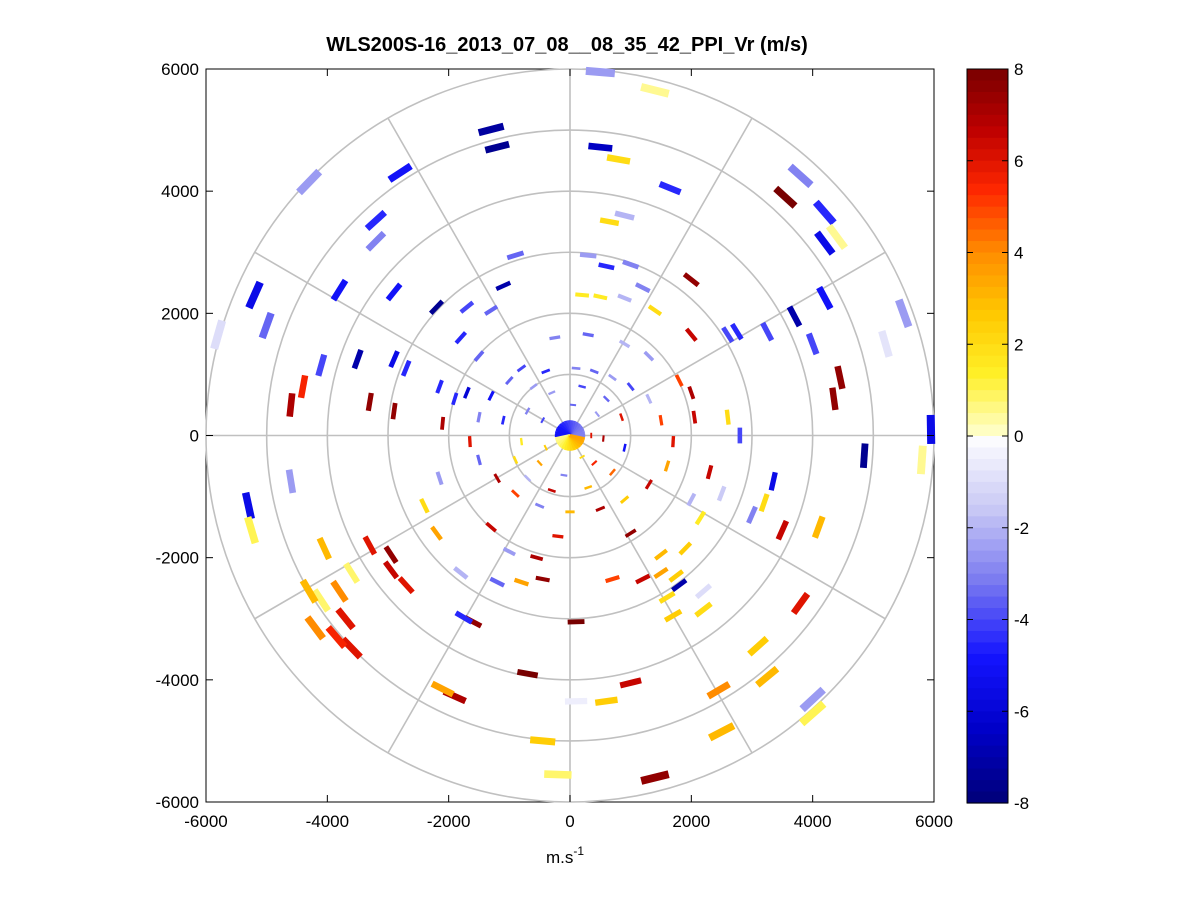  What do you see at coordinates (177, 558) in the screenshot?
I see `y-tick-label: -2000` at bounding box center [177, 558].